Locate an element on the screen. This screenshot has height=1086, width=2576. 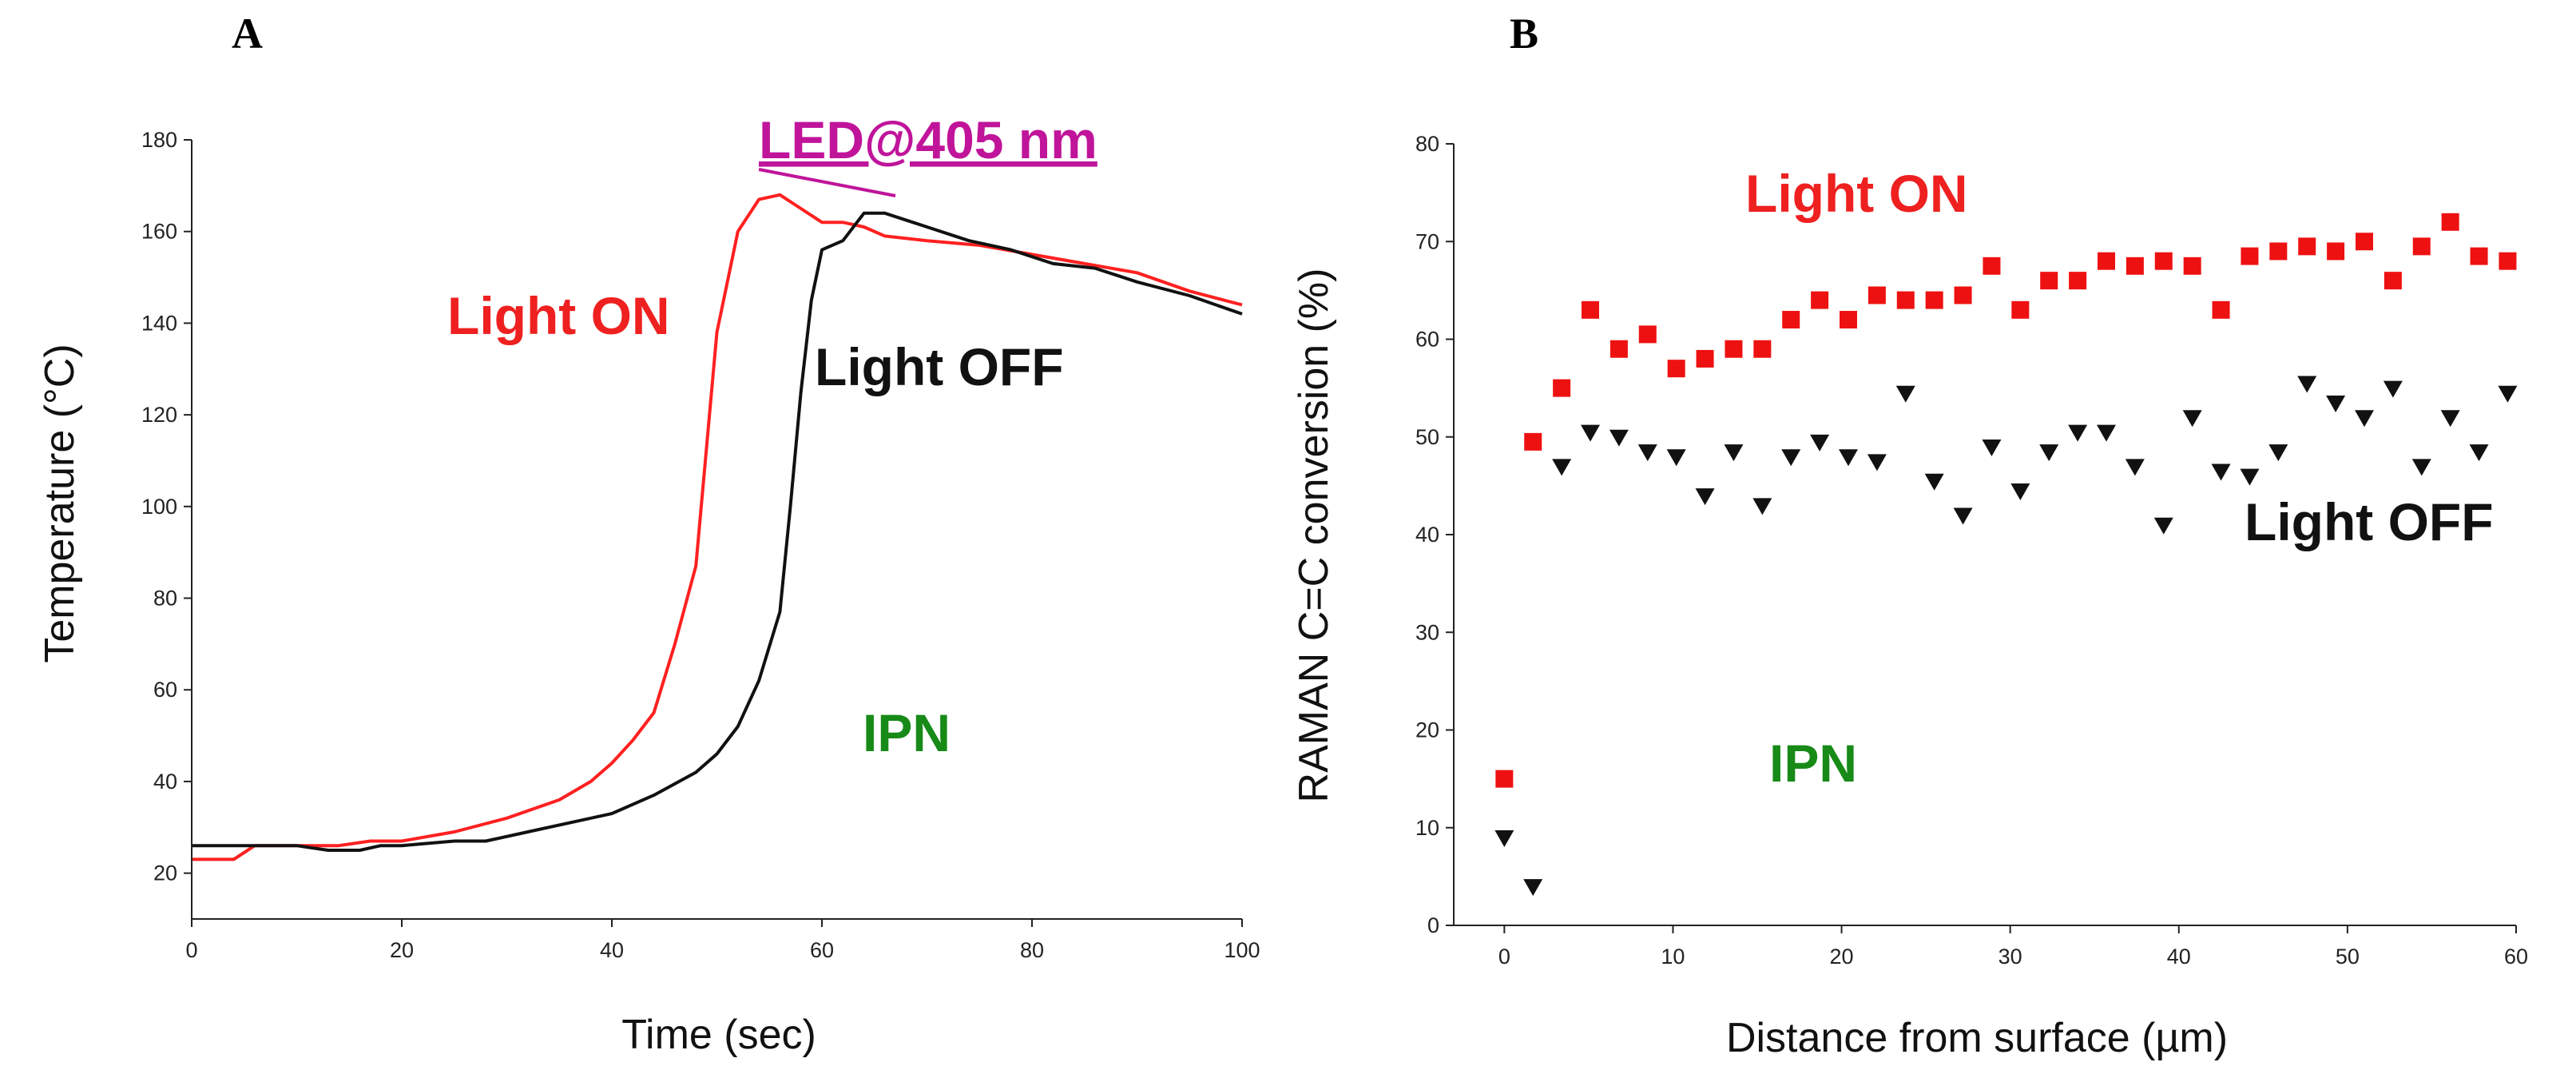
y-tick-label: 180 is located at coordinates (159, 140).